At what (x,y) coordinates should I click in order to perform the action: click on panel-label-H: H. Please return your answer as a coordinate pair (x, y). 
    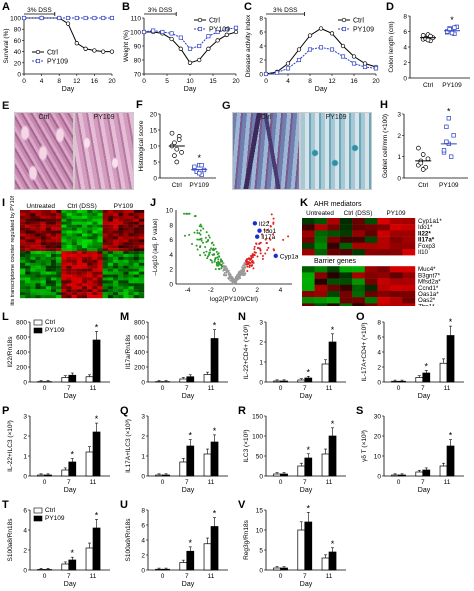
    Looking at the image, I should click on (384, 105).